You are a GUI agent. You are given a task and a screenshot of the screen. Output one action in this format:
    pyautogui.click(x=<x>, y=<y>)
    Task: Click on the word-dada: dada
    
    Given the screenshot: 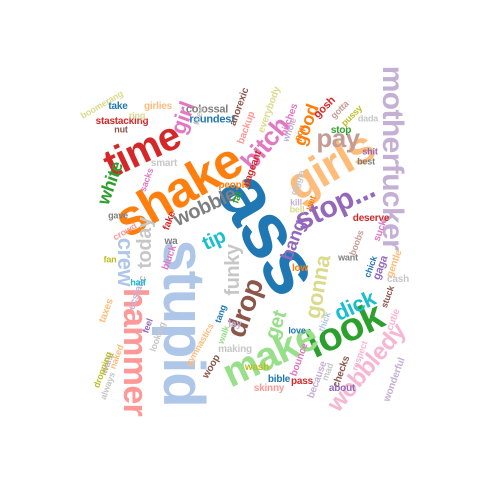 What is the action you would take?
    pyautogui.click(x=368, y=118)
    